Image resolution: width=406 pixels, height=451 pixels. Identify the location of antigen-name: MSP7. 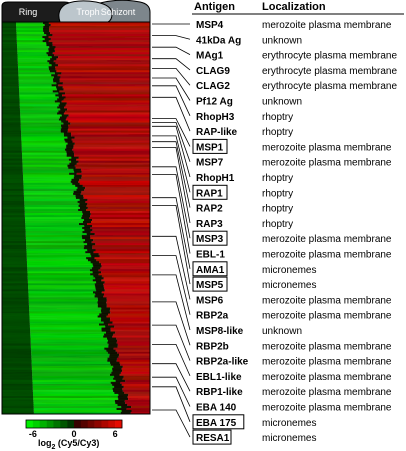
(210, 163).